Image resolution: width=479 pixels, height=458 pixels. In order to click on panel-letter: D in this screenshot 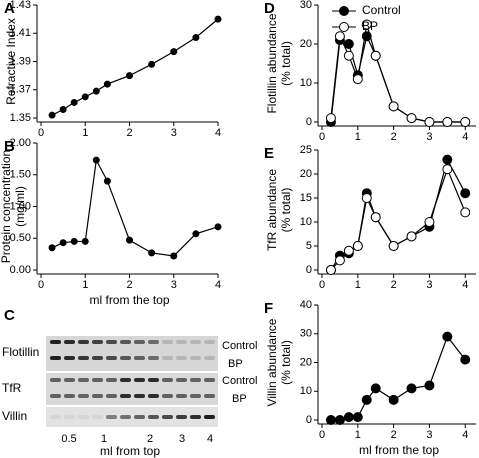, I will do `click(269, 8)`.